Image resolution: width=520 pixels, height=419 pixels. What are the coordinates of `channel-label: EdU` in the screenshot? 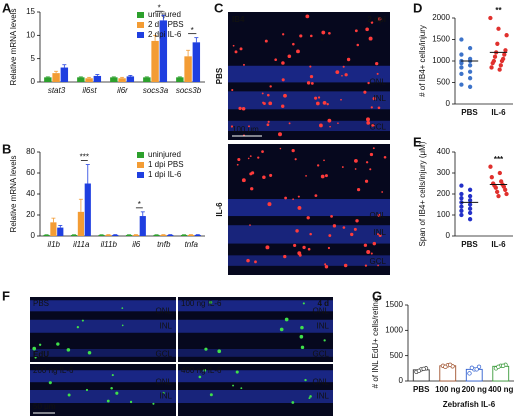 It's located at (41, 354).